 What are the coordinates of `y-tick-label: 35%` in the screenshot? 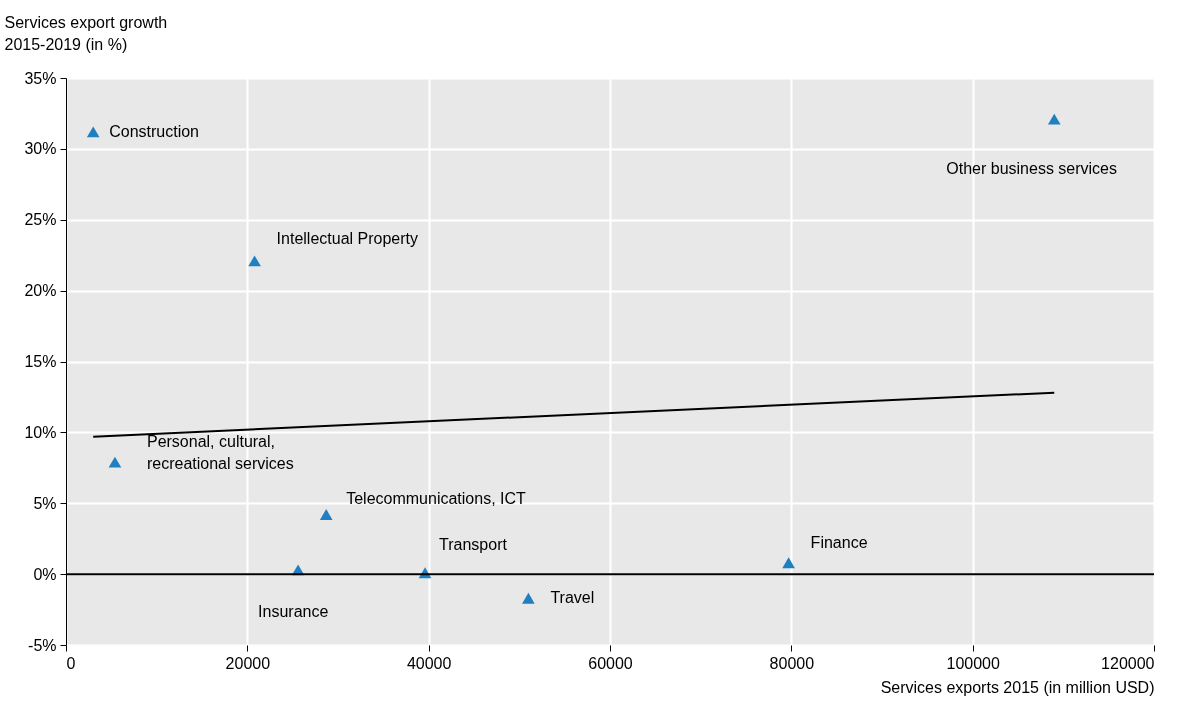 It's located at (40, 78).